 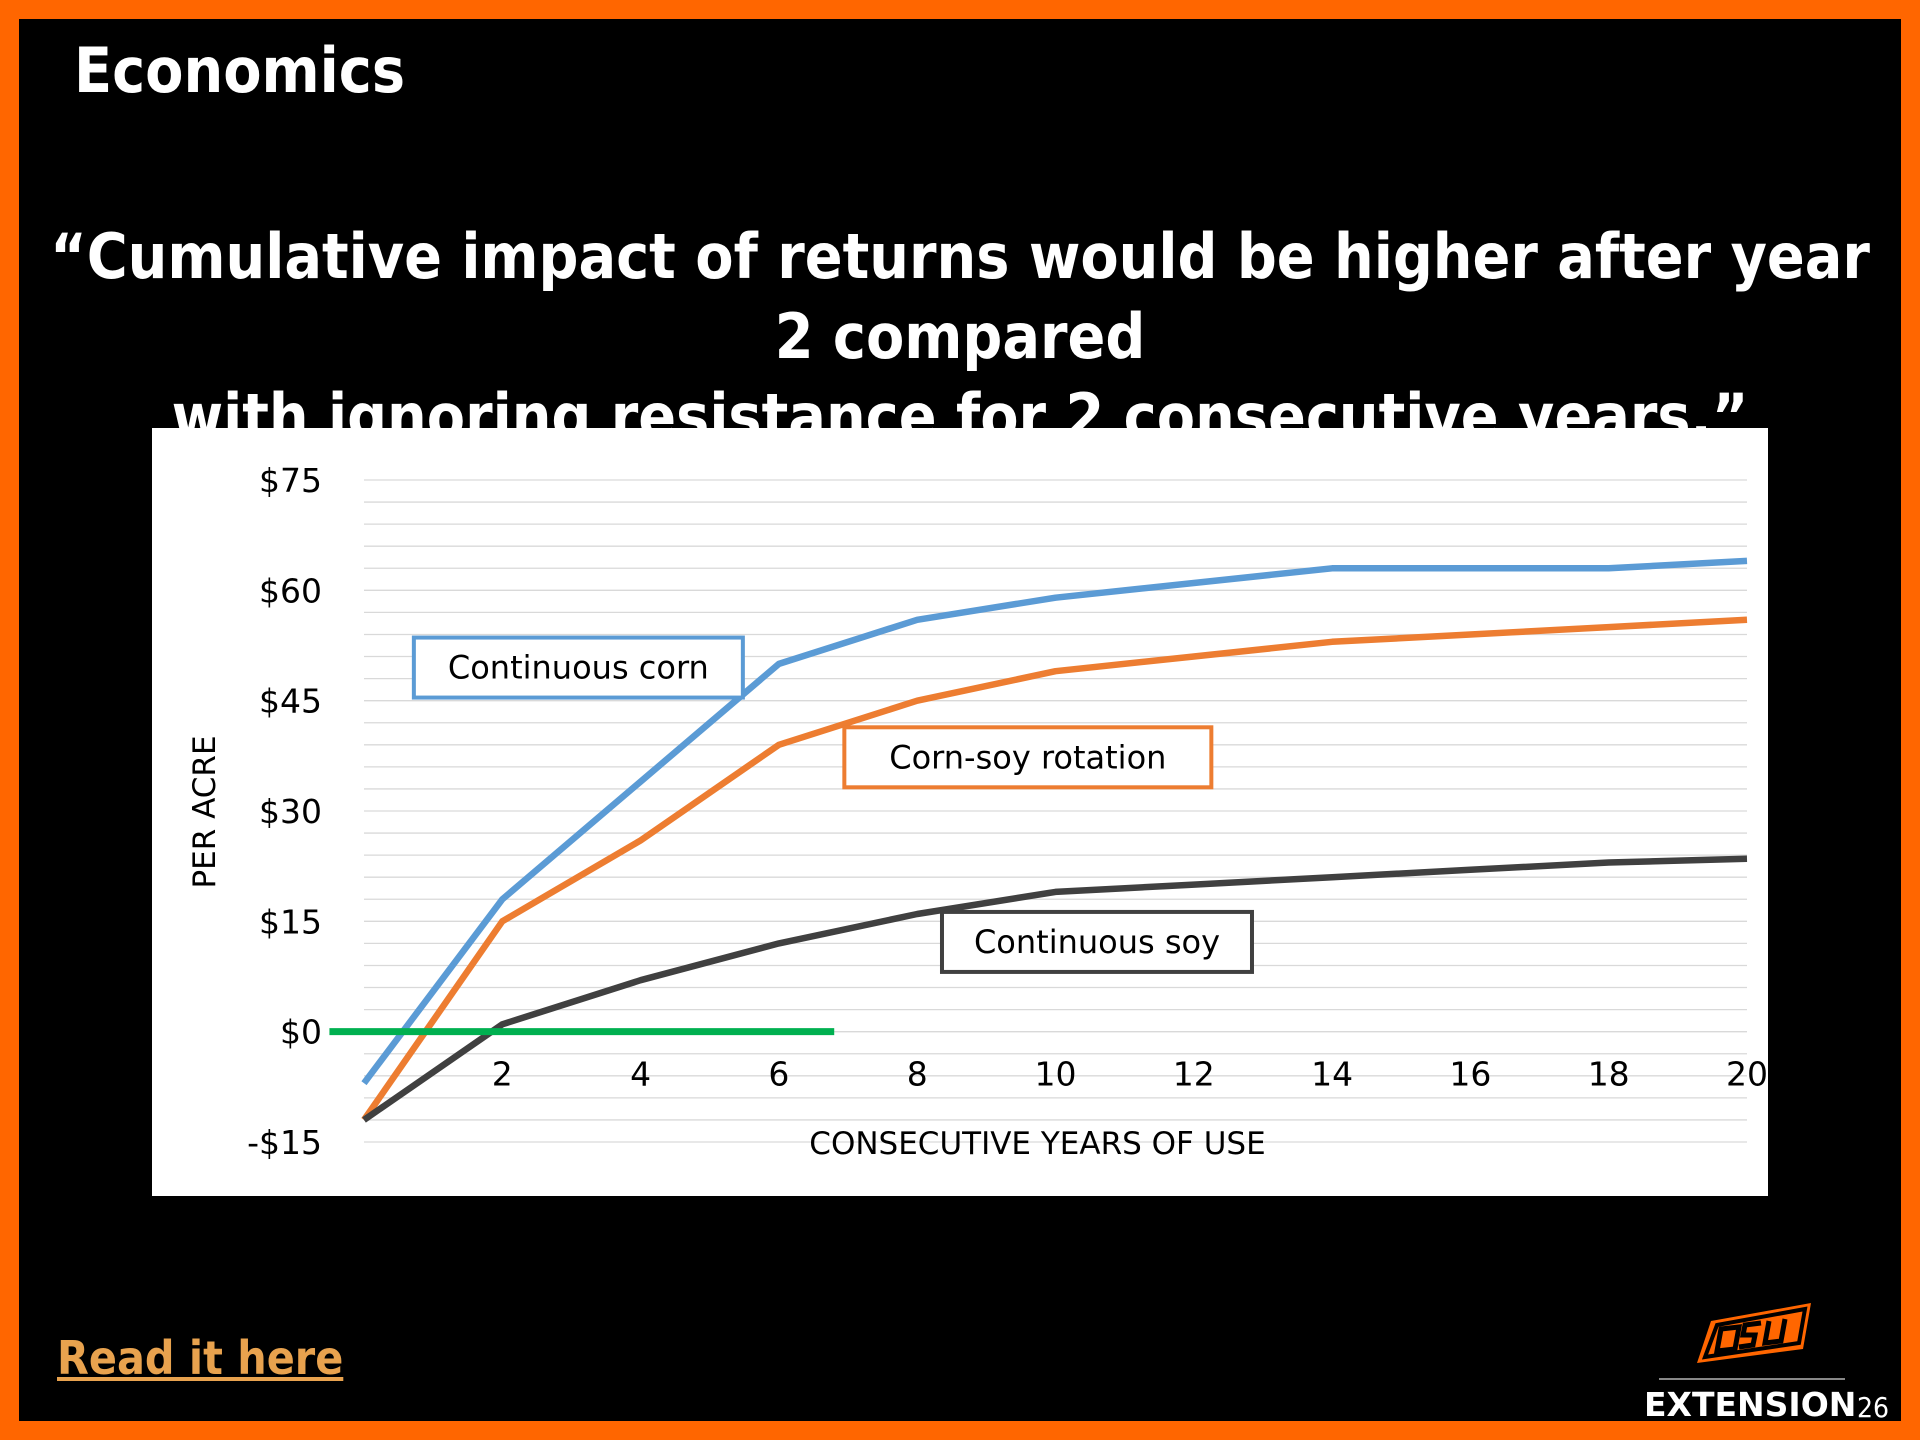 I want to click on x-tick-label: 10, so click(x=1056, y=1074).